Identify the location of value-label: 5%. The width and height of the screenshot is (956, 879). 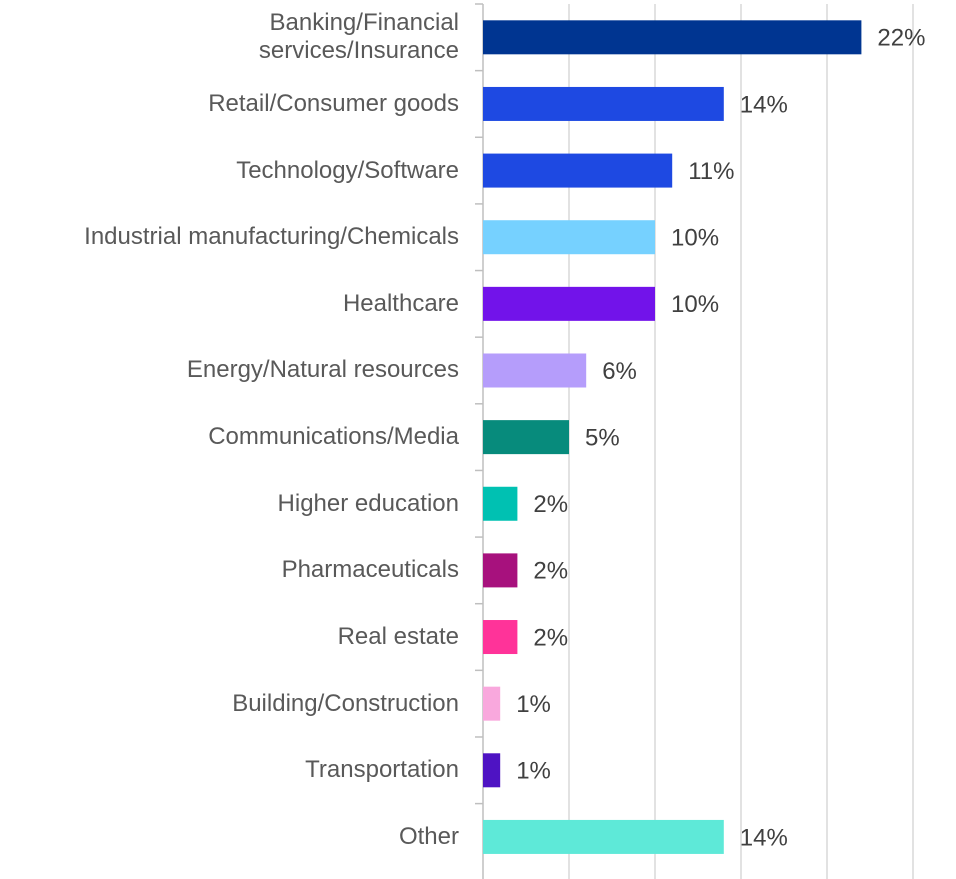
(602, 437).